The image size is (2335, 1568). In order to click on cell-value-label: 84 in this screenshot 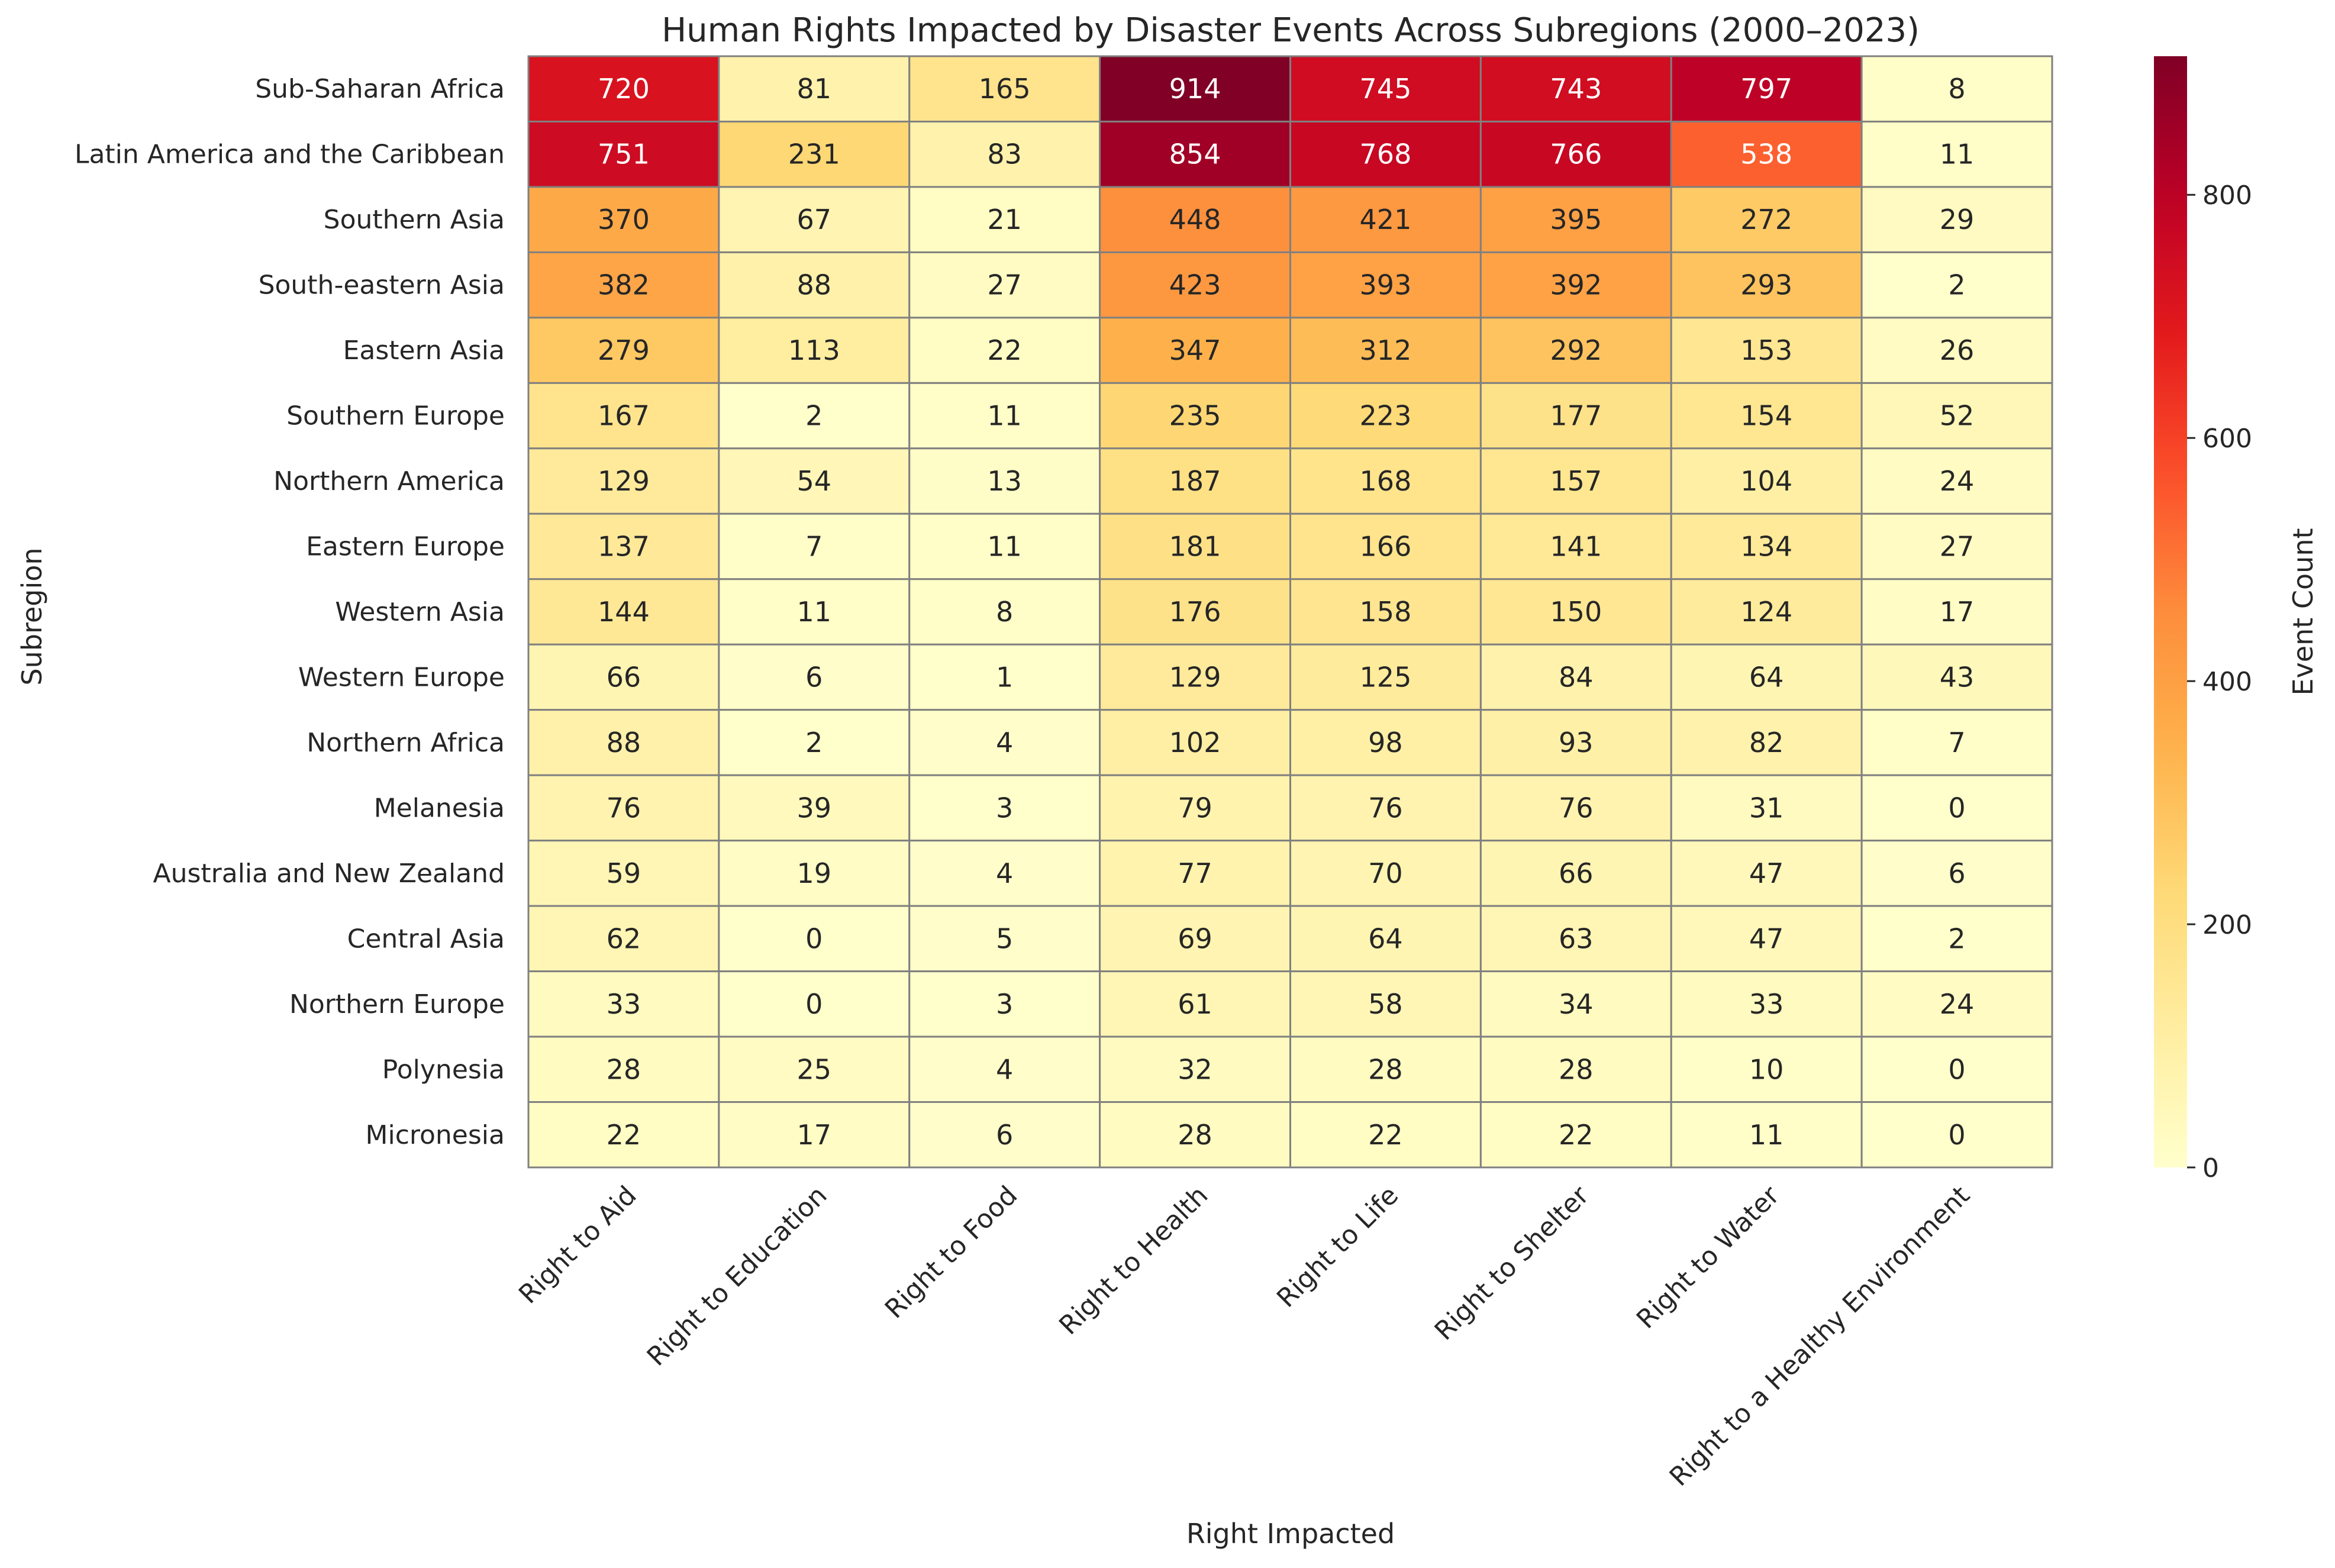, I will do `click(1576, 677)`.